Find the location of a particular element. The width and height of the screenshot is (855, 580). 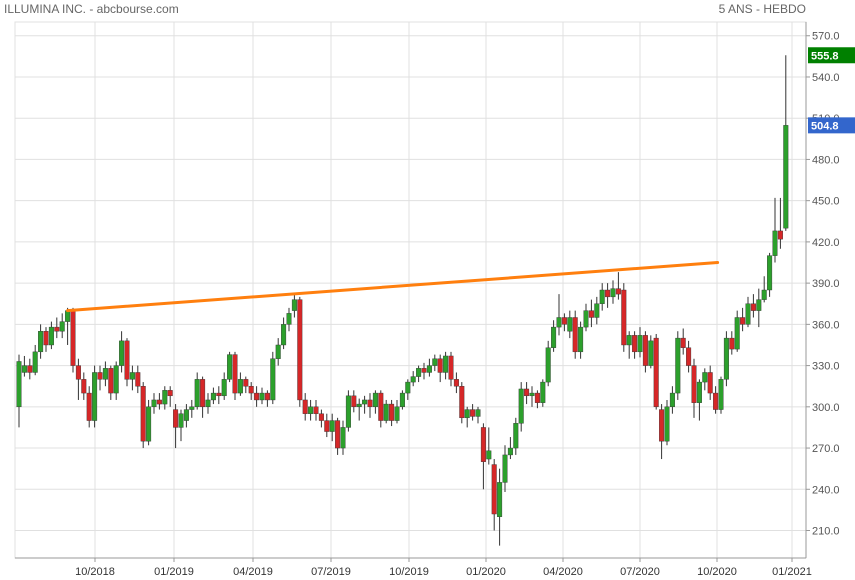

high-price-tag: 555.8 is located at coordinates (825, 56).